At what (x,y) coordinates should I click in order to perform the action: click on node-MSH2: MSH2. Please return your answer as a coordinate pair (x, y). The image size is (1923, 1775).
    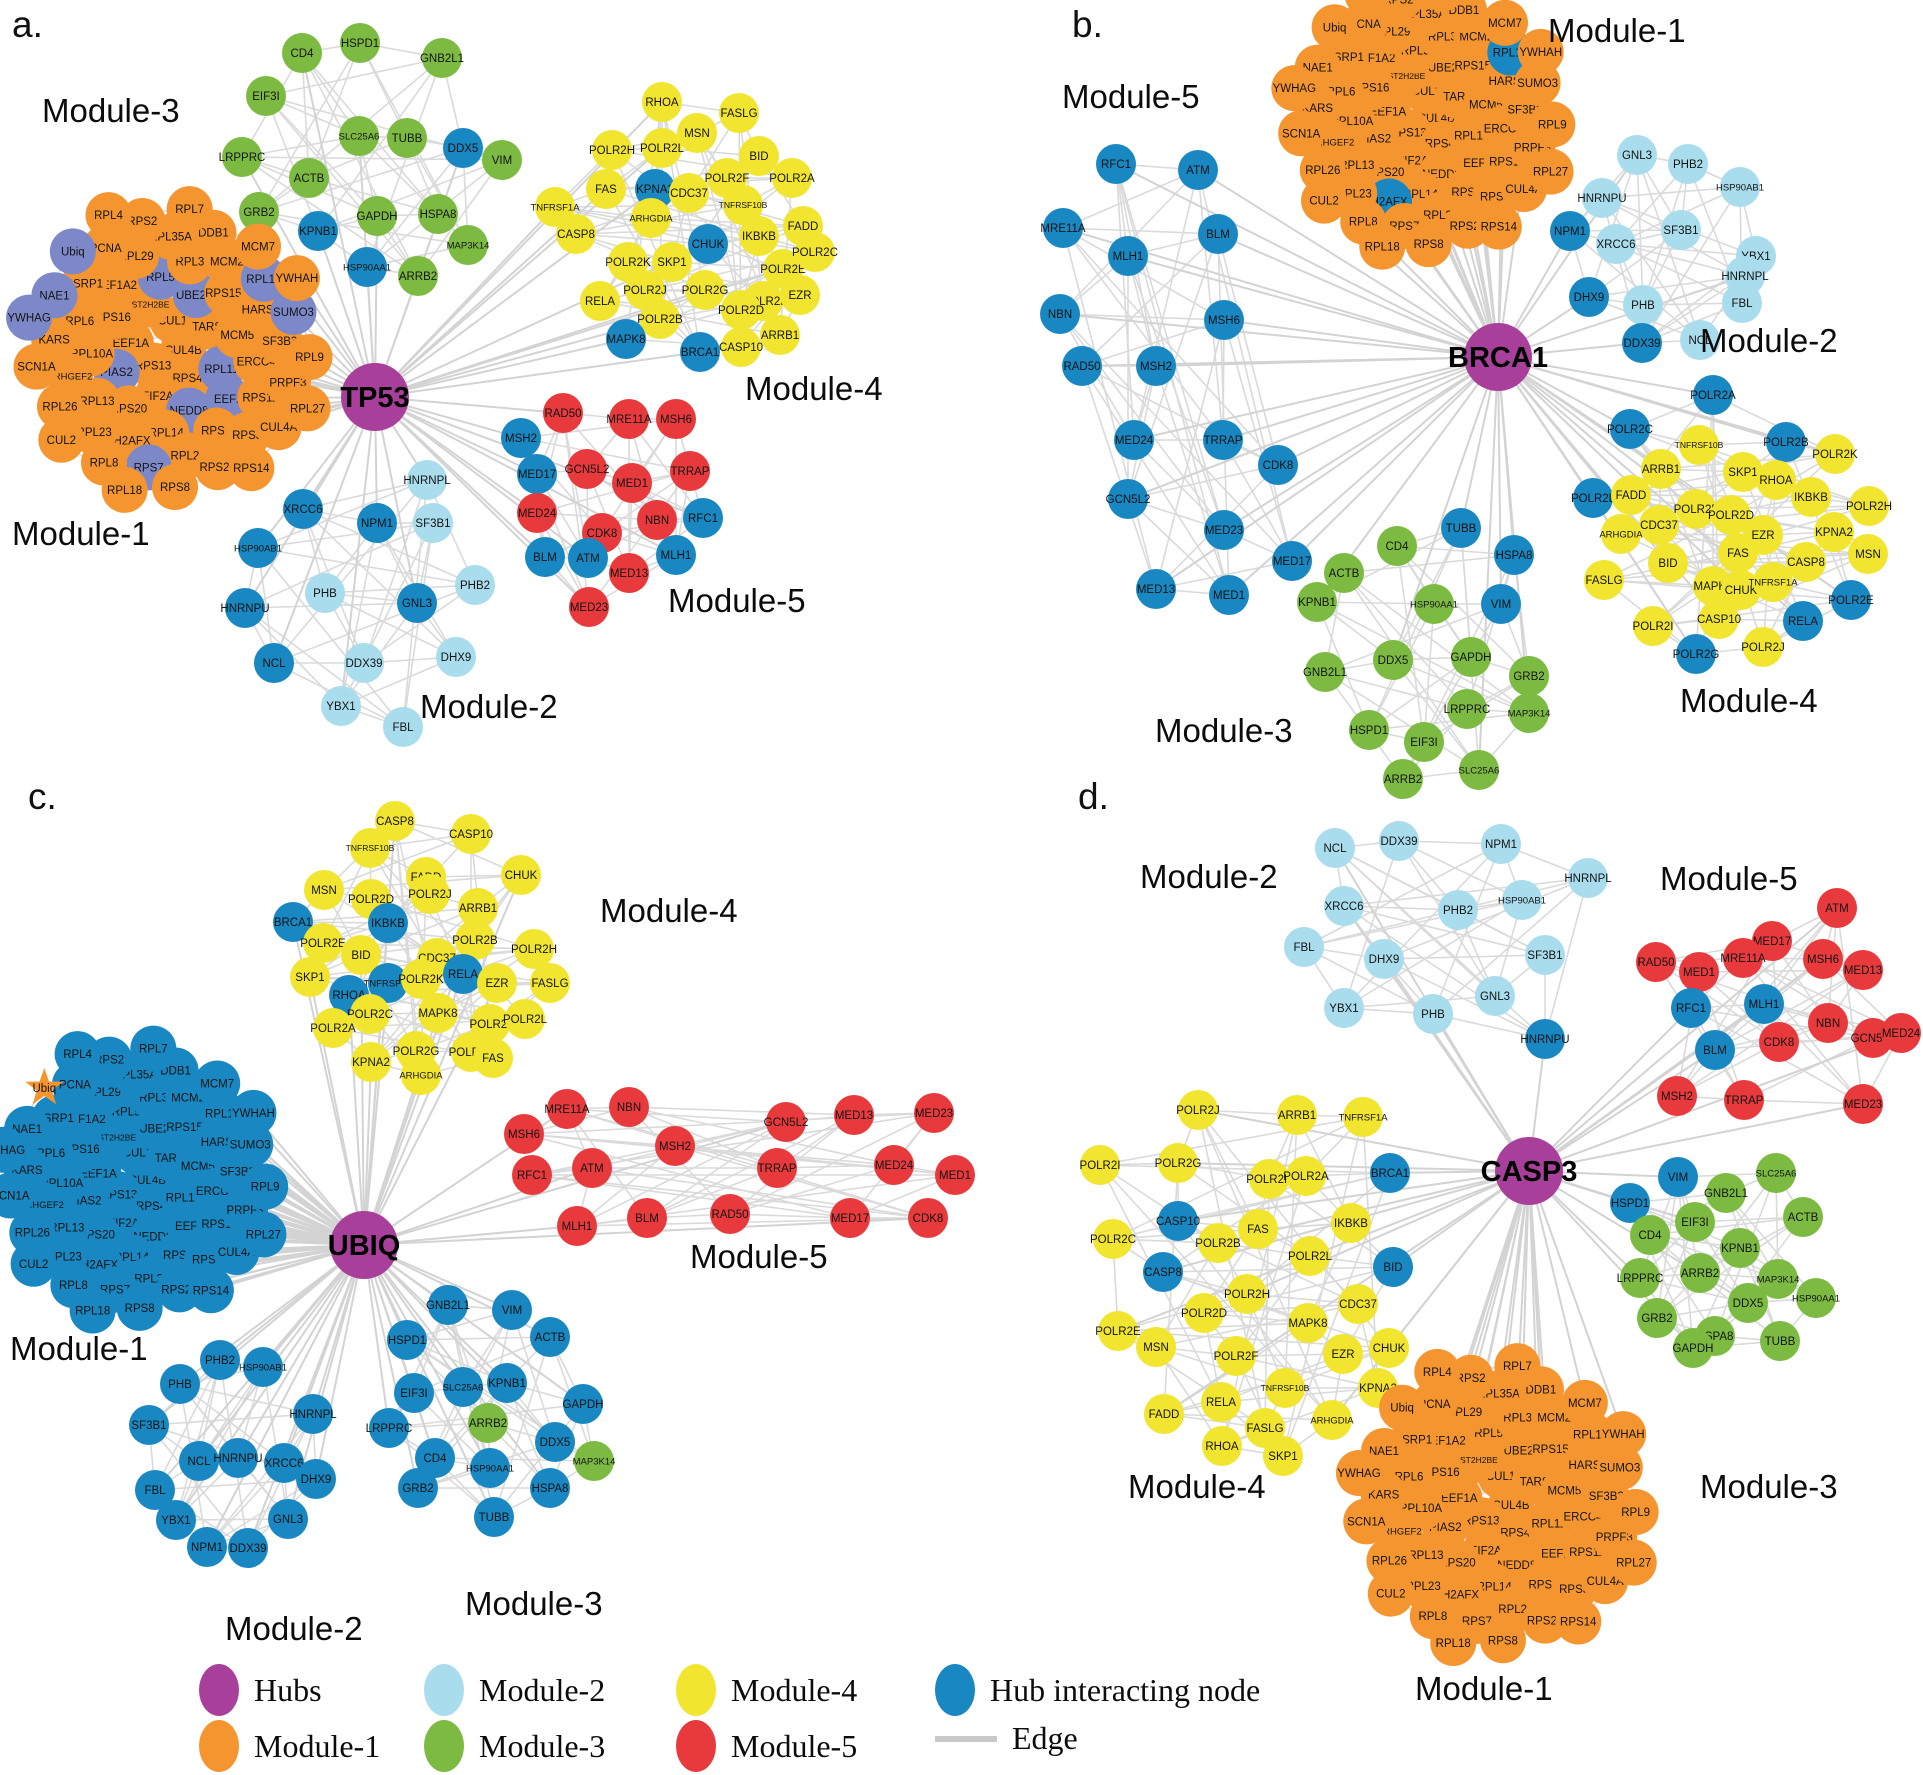
    Looking at the image, I should click on (1156, 366).